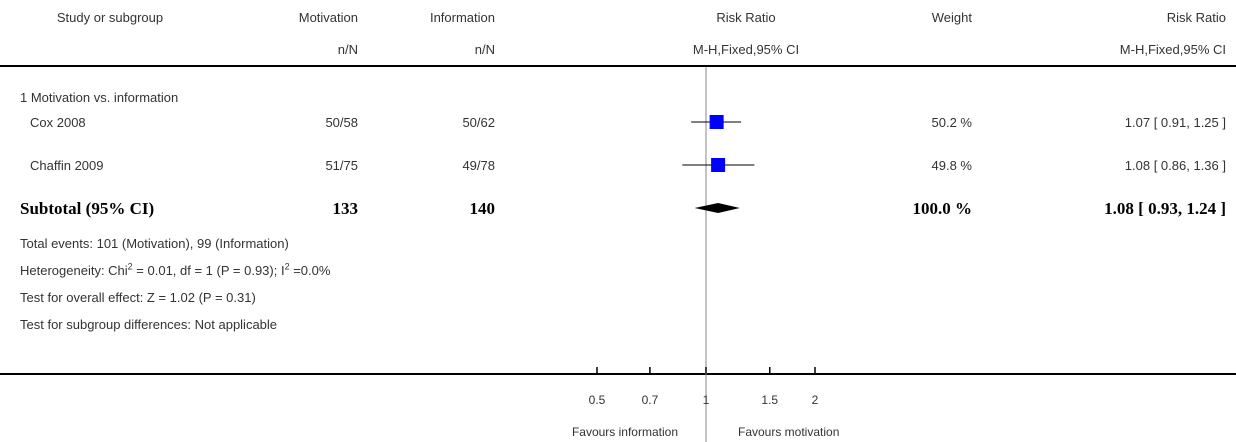  I want to click on study-g2-2: 49/78, so click(478, 165).